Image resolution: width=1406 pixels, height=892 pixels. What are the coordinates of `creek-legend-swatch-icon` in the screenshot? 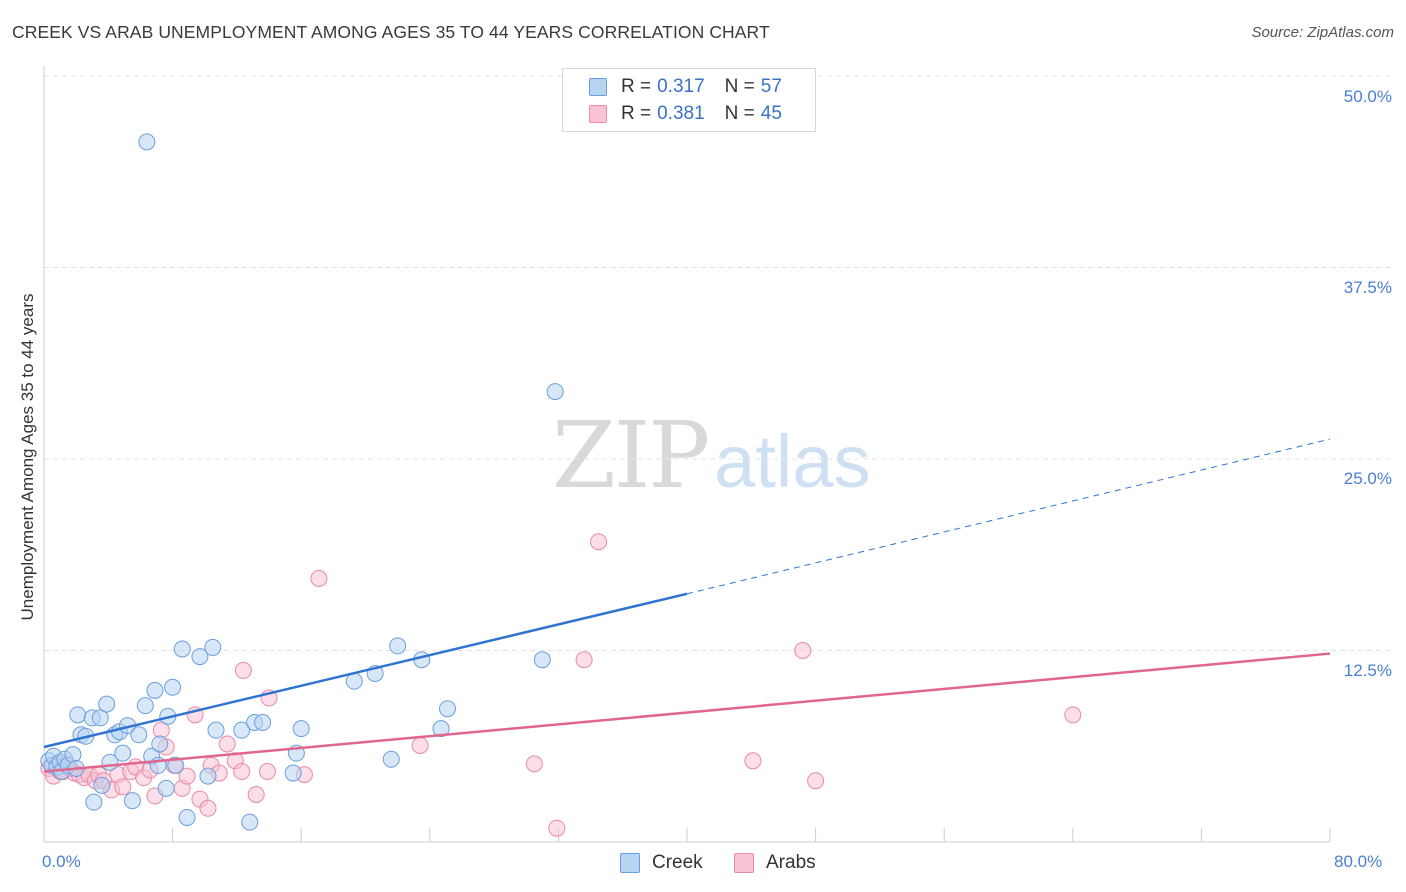 It's located at (630, 863).